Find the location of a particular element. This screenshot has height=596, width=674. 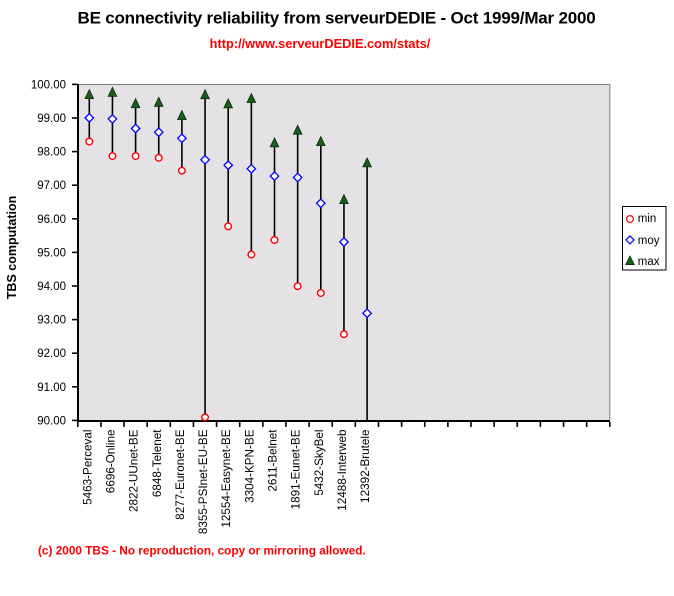

svg-text: 98.00 is located at coordinates (51, 153).